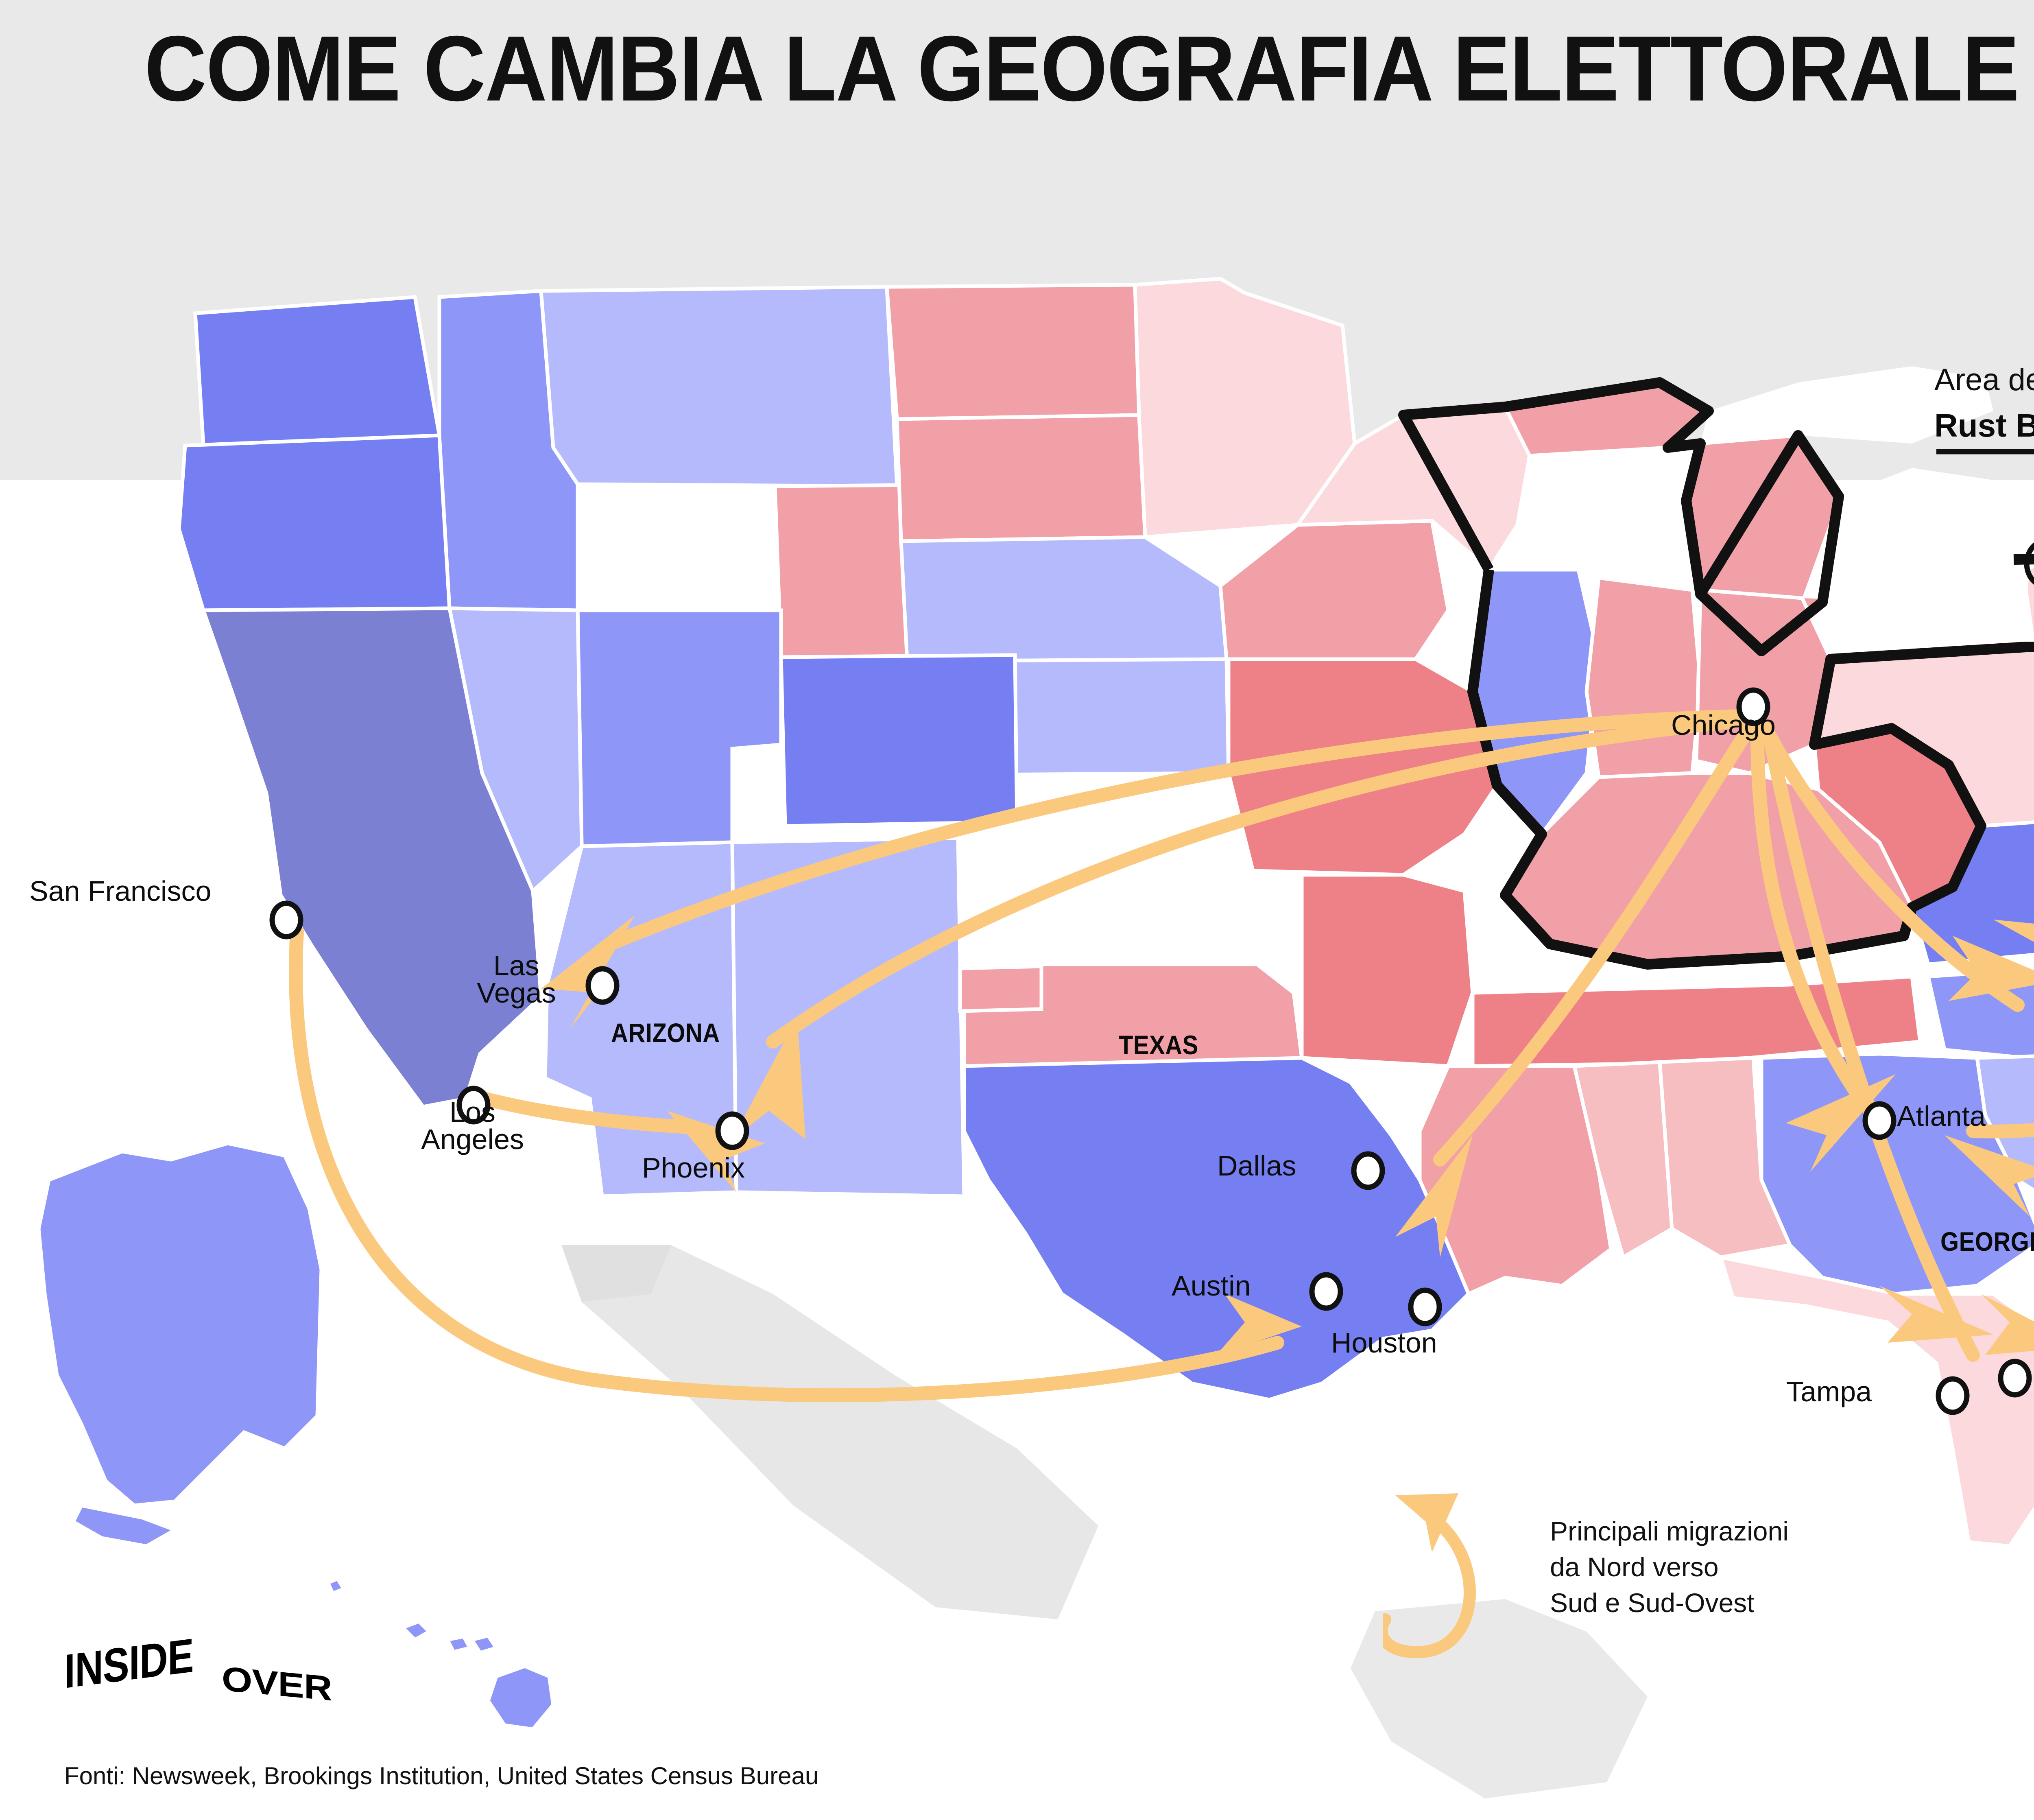 The image size is (2034, 1820). What do you see at coordinates (1810, 917) in the screenshot?
I see `arrow-chi-atlanta` at bounding box center [1810, 917].